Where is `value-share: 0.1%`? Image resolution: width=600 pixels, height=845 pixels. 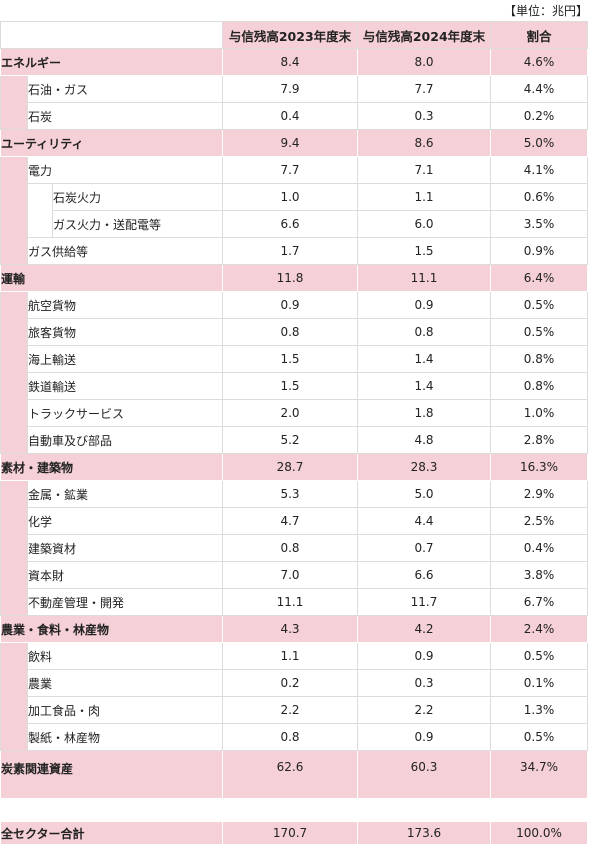 value-share: 0.1% is located at coordinates (539, 683).